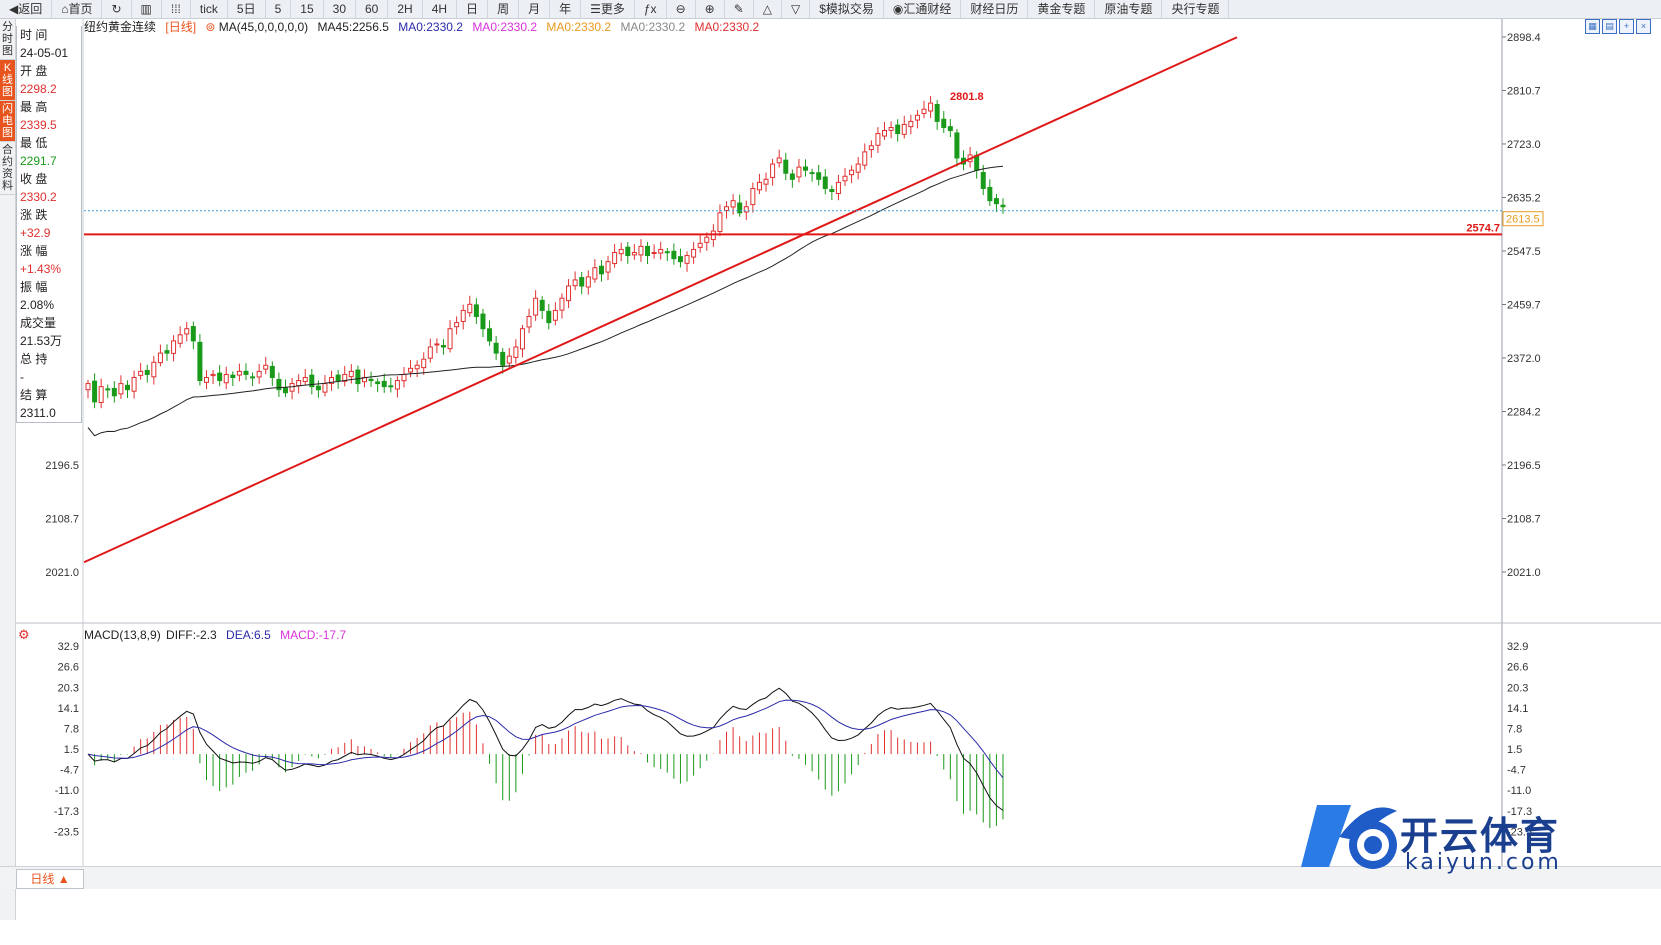  I want to click on toolbar-item-6: 5日, so click(247, 9).